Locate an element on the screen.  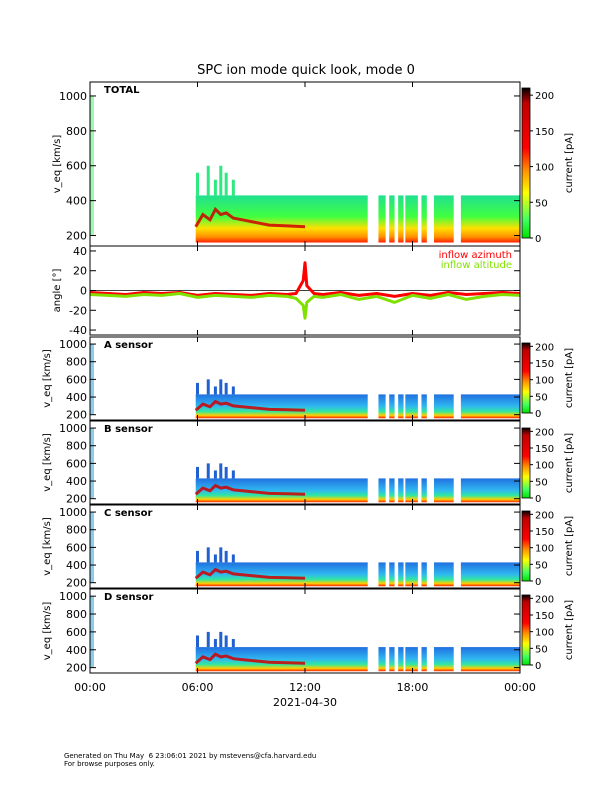
panel-label-3: B sensor is located at coordinates (128, 429).